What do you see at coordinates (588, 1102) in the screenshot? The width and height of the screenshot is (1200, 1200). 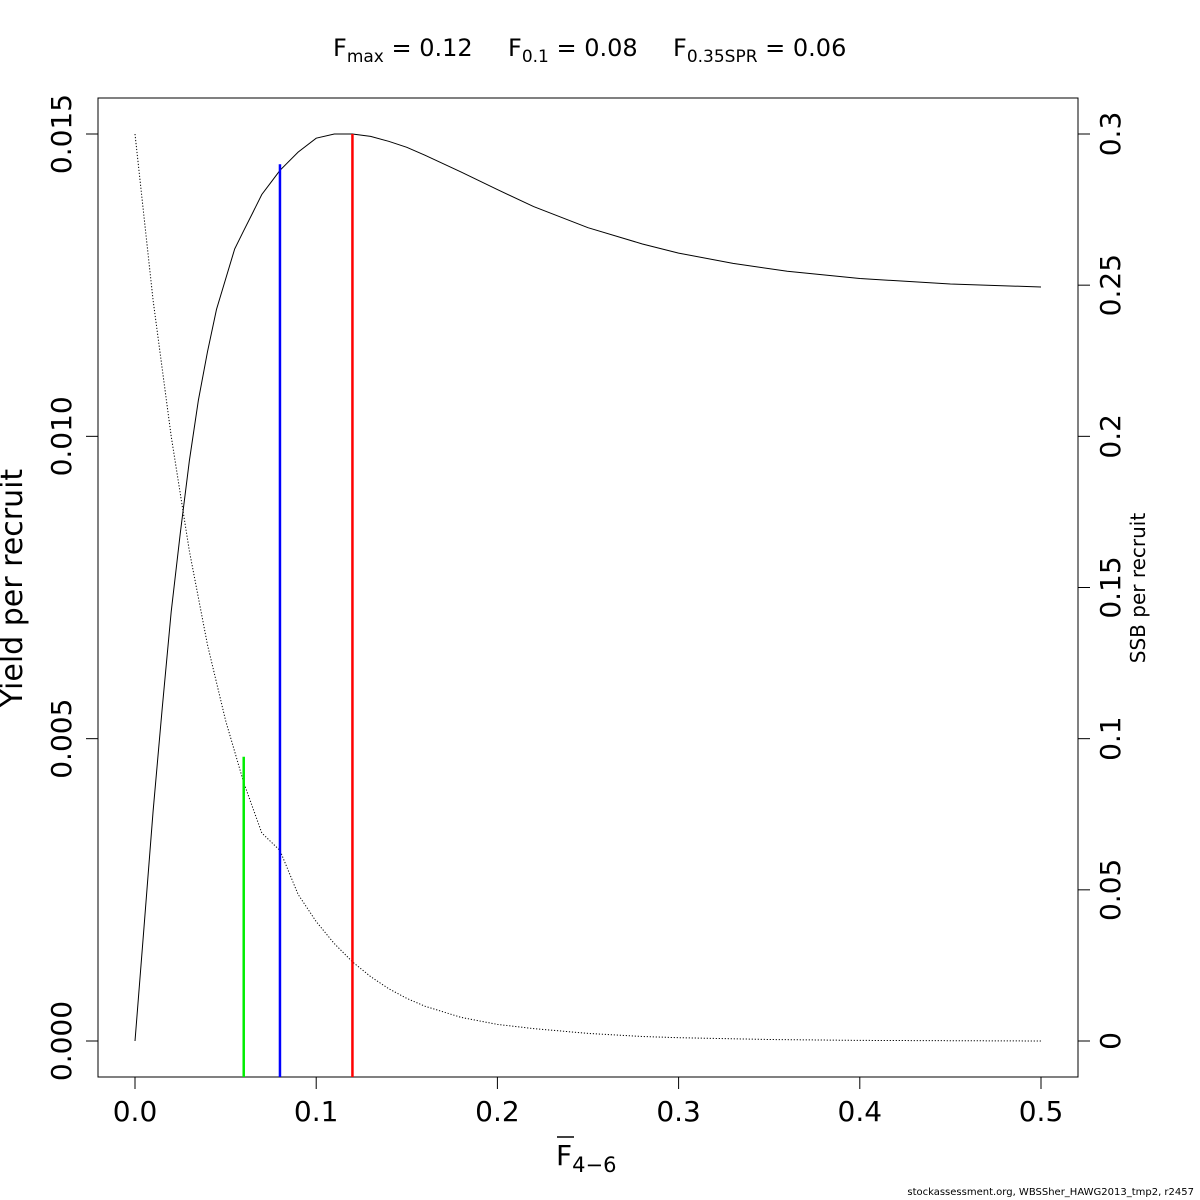 I see `x-axis: 0.0 0.1 0.2 0.3 0.4 0.5` at bounding box center [588, 1102].